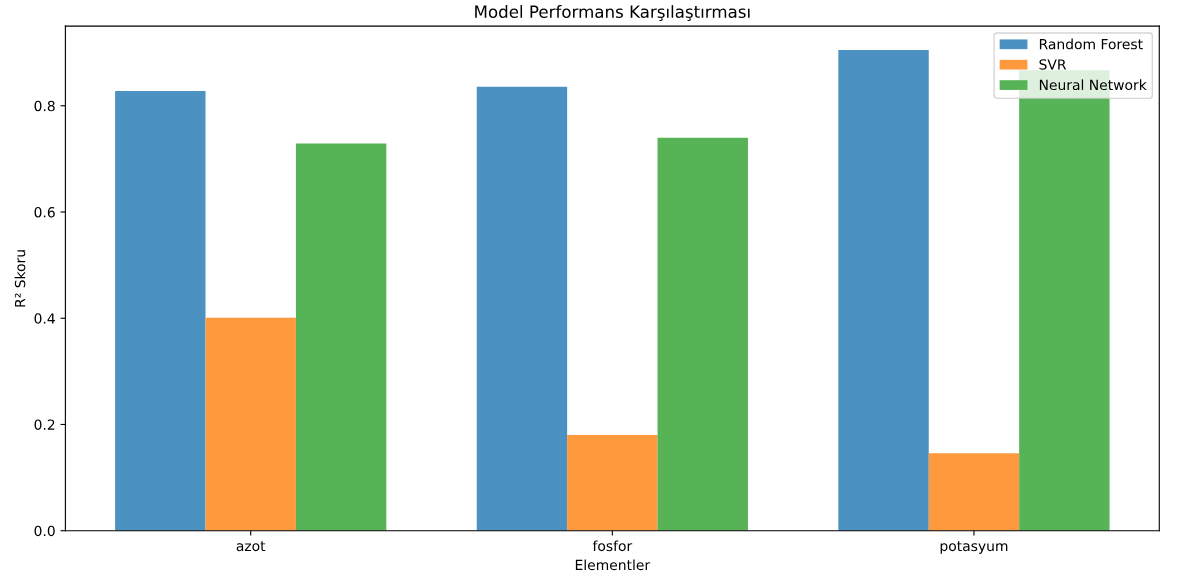 Image resolution: width=1189 pixels, height=580 pixels. Describe the element at coordinates (44, 318) in the screenshot. I see `y-tick-label: 0.4` at that location.